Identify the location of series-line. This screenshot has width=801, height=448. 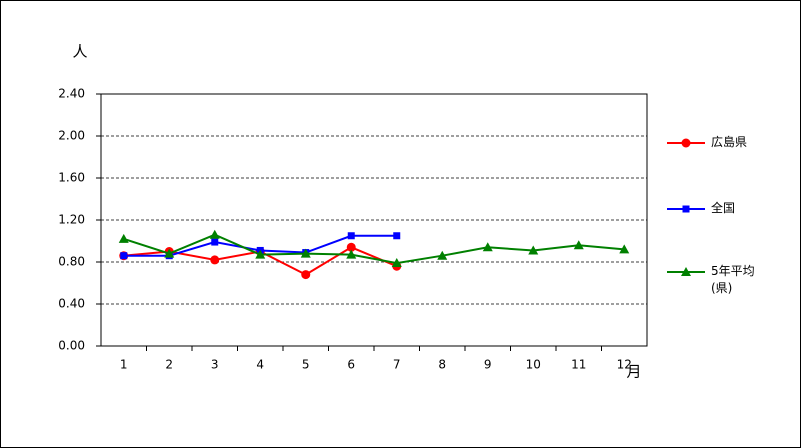
(374, 249).